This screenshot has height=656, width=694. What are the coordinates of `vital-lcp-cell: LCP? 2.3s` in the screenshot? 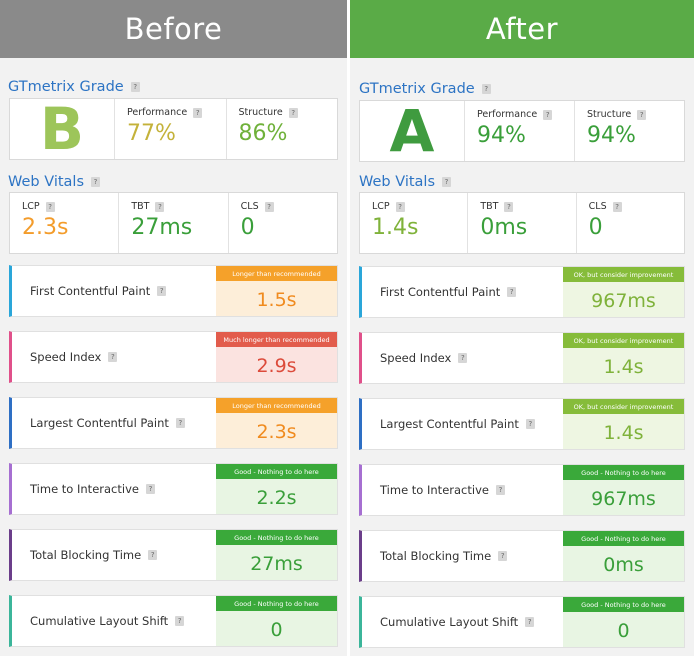 It's located at (65, 223).